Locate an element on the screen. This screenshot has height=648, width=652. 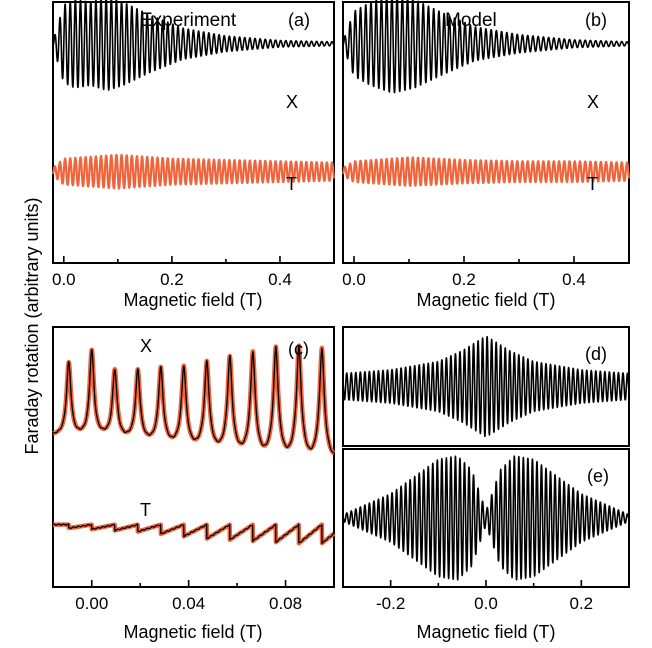
panel-b-title: Model is located at coordinates (471, 20).